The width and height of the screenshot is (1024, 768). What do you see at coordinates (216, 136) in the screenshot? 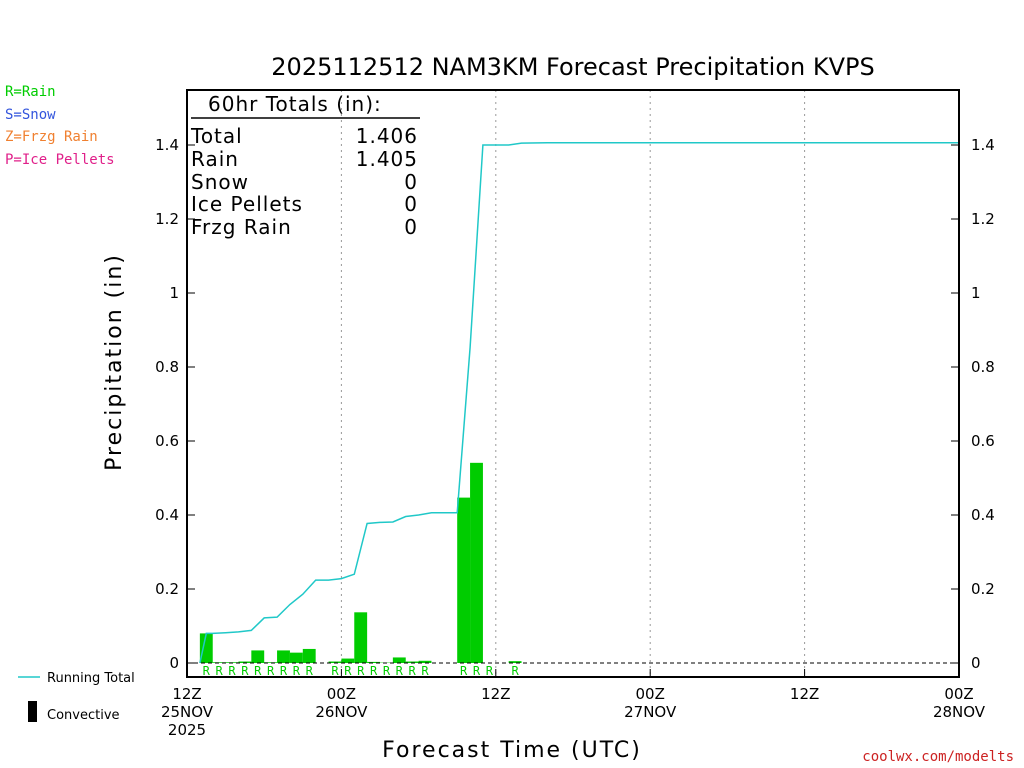
I see `totals-label-total: Total` at bounding box center [216, 136].